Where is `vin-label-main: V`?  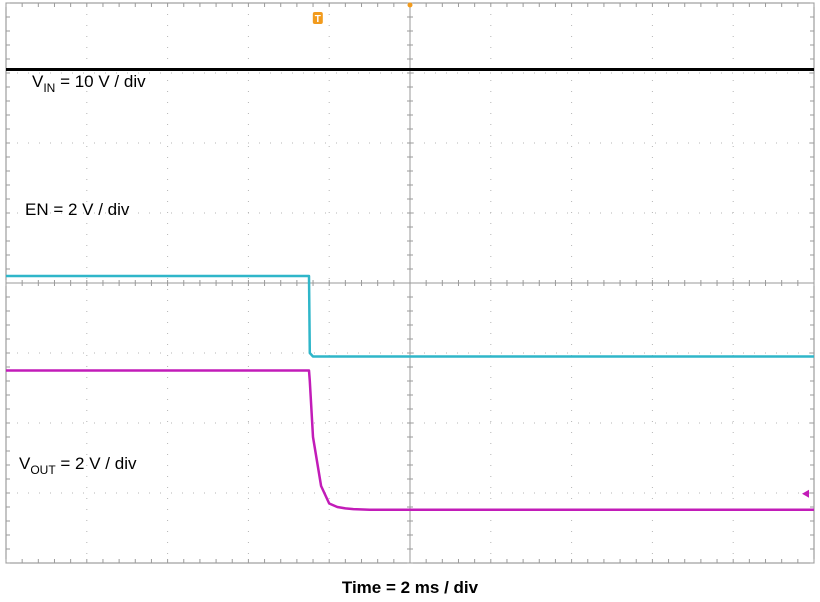 vin-label-main: V is located at coordinates (38, 81).